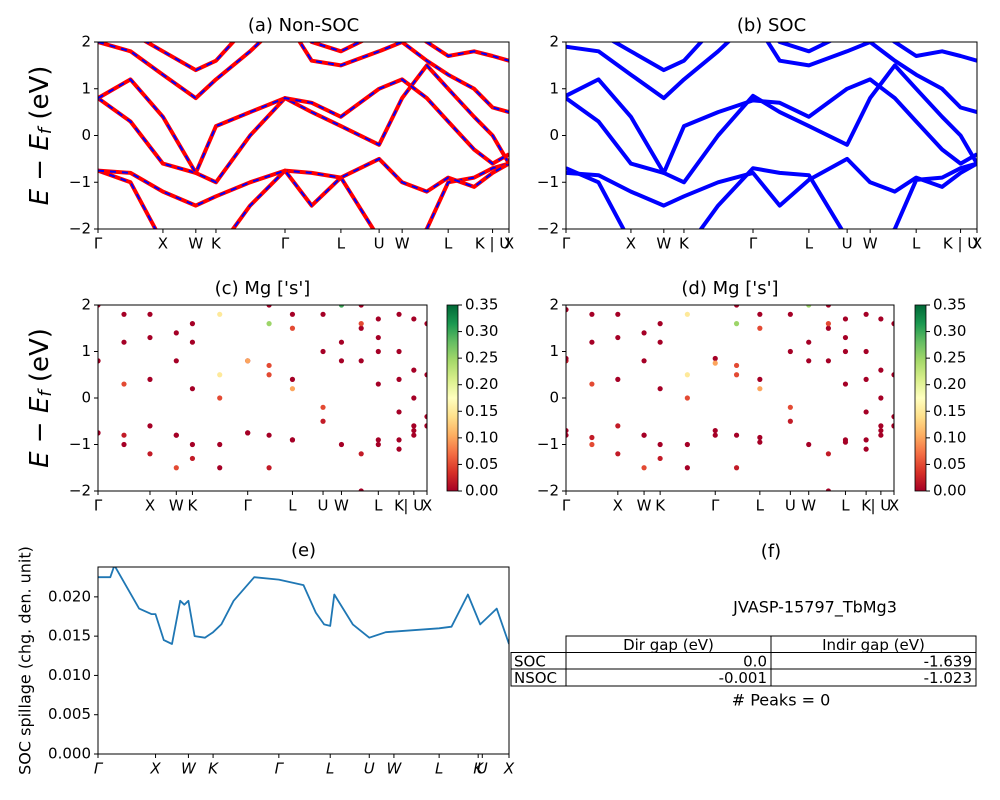 Image resolution: width=1000 pixels, height=800 pixels. Describe the element at coordinates (554, 305) in the screenshot. I see `y-tick-label: 2` at that location.